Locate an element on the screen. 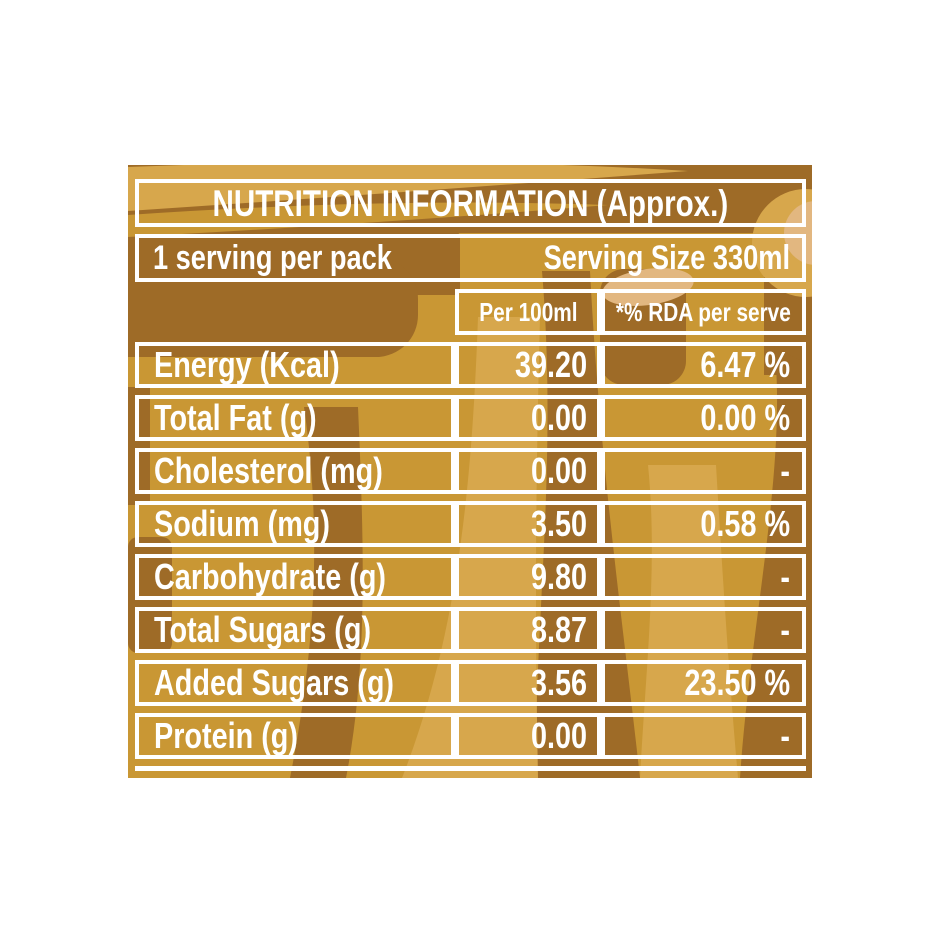  nutrient-name: Energy (Kcal) is located at coordinates (247, 364).